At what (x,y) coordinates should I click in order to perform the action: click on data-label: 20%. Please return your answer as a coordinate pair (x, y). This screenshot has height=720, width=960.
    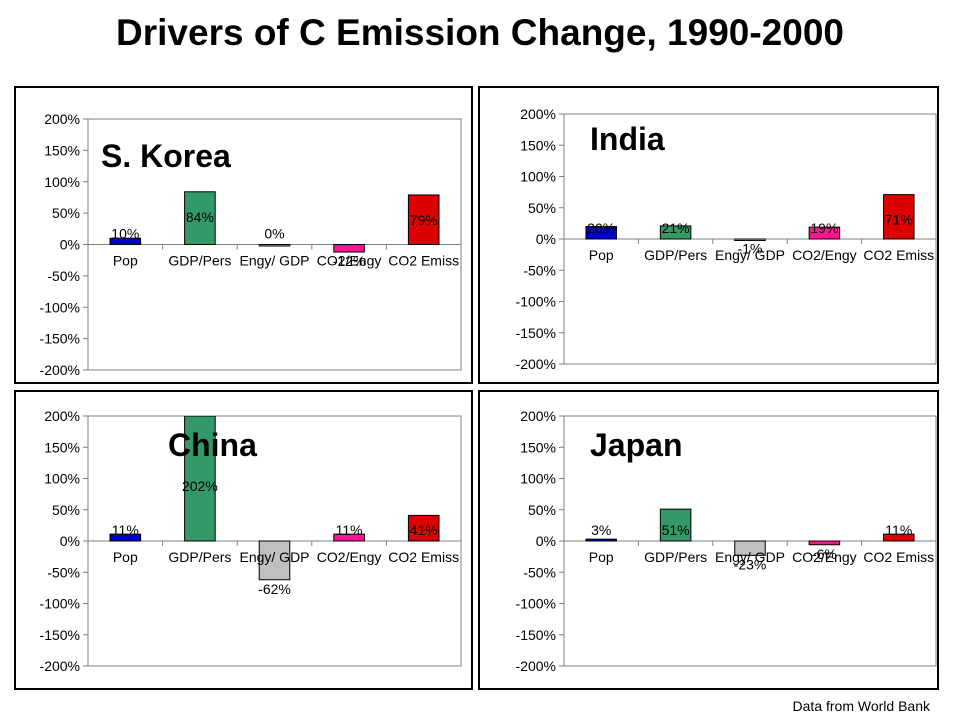
    Looking at the image, I should click on (601, 228).